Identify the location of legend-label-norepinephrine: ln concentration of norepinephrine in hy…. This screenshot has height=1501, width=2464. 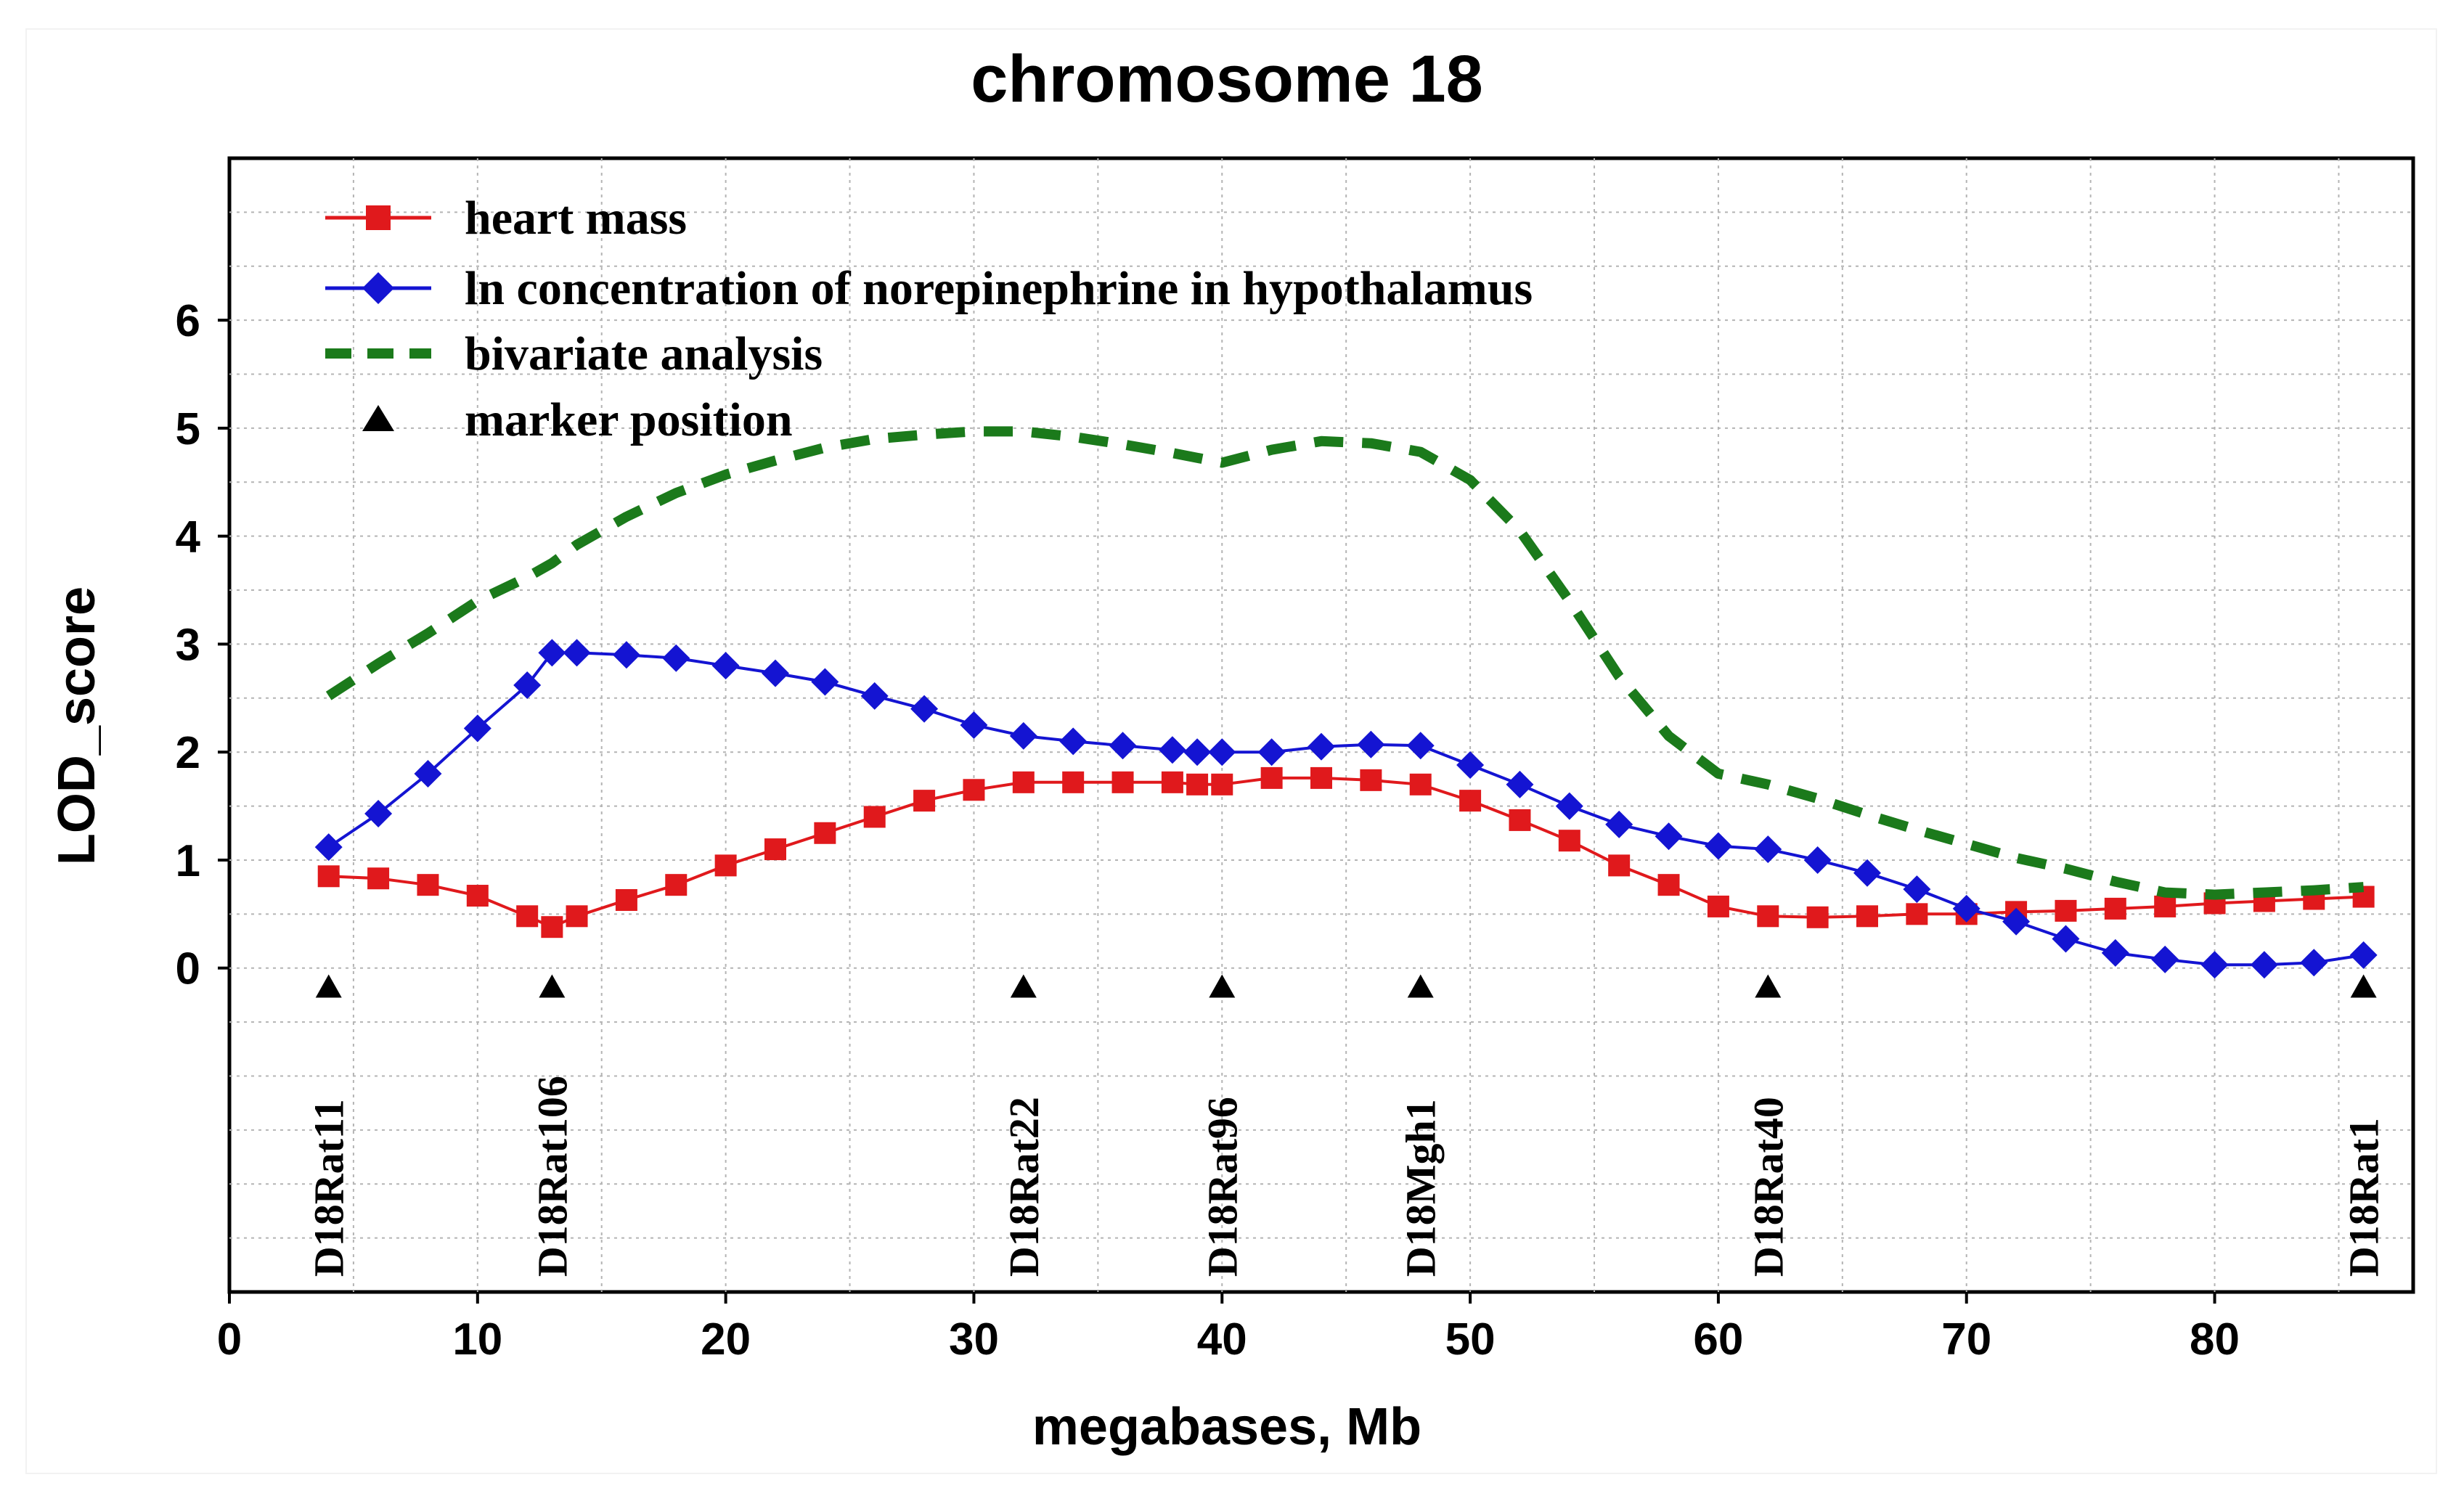
(999, 288).